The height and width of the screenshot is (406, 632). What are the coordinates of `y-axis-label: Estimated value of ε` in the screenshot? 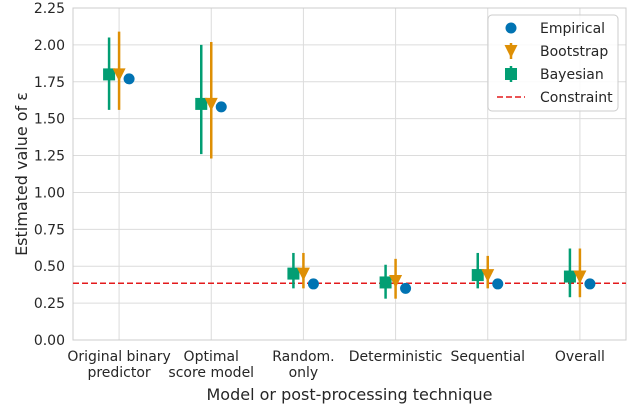 It's located at (21, 174).